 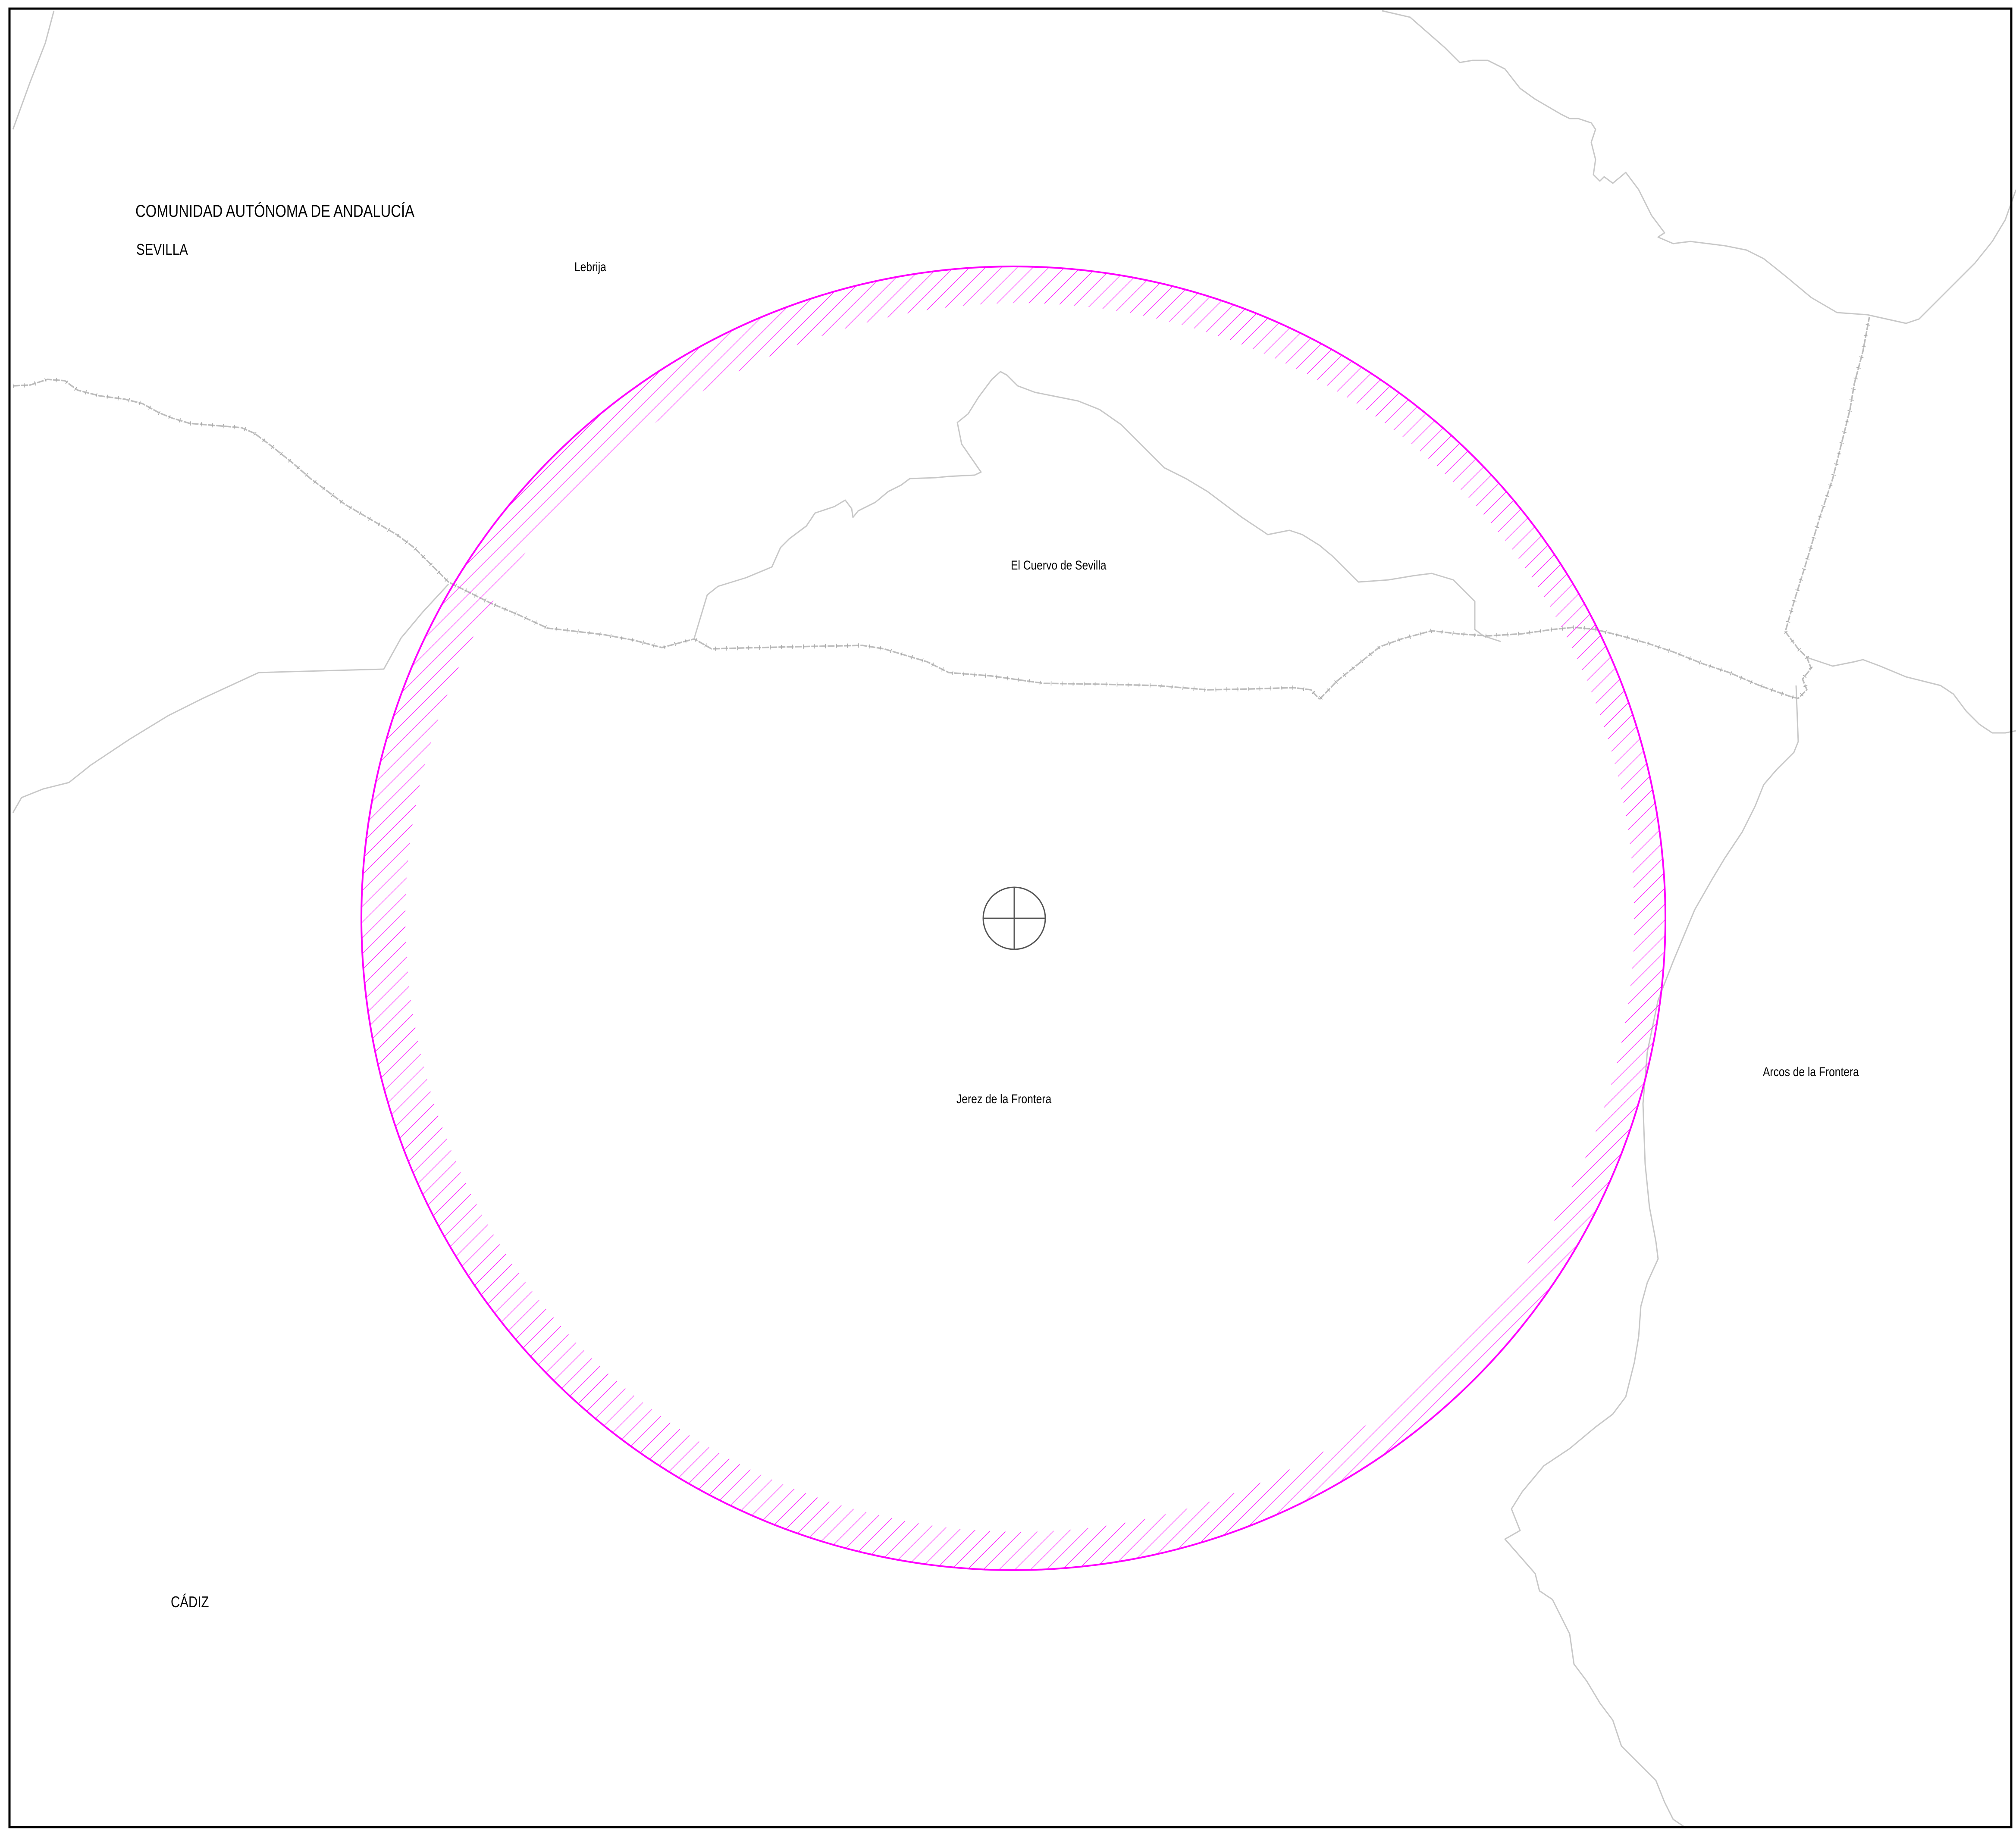 I want to click on town-label-lebrija: Lebrija, so click(x=590, y=267).